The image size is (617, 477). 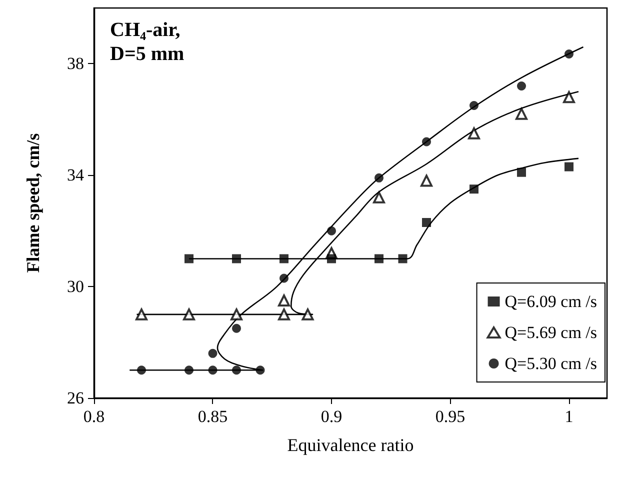 I want to click on x-tick-label: 0.85, so click(x=213, y=416).